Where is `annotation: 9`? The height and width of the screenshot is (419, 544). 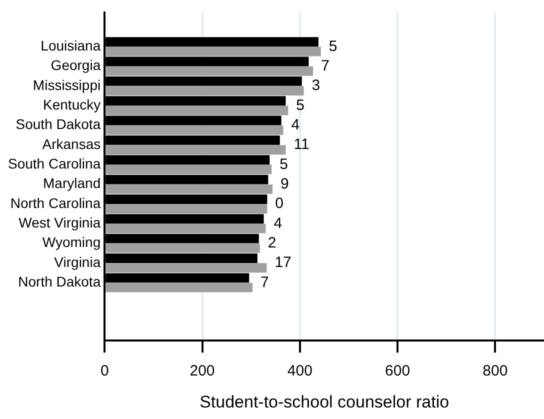
annotation: 9 is located at coordinates (284, 184).